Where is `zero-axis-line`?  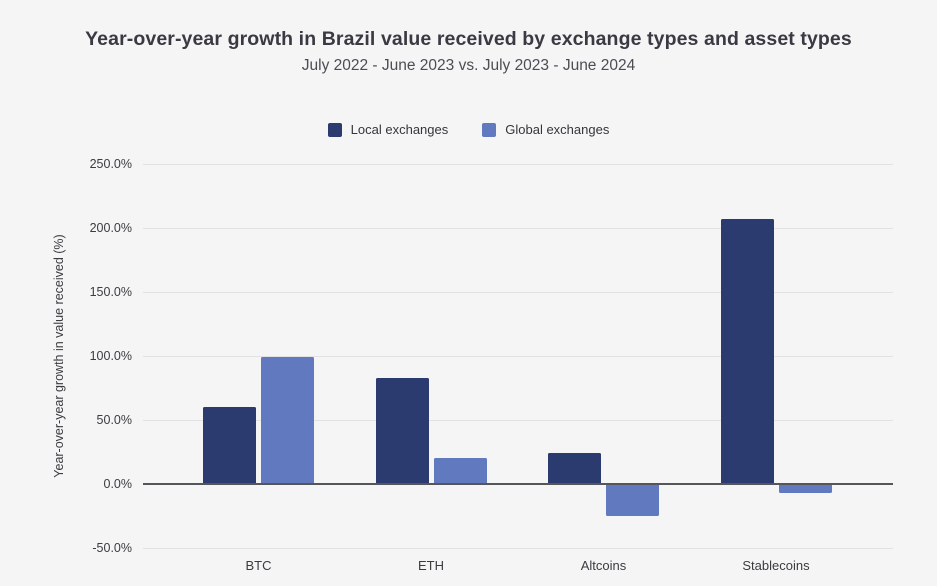 zero-axis-line is located at coordinates (518, 484).